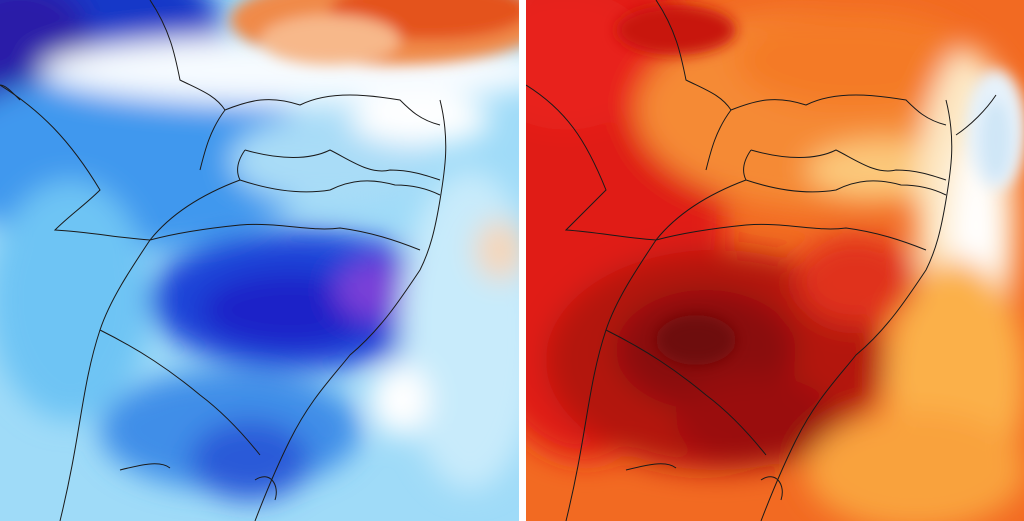  I want to click on left-border-uruguay, so click(180, 392).